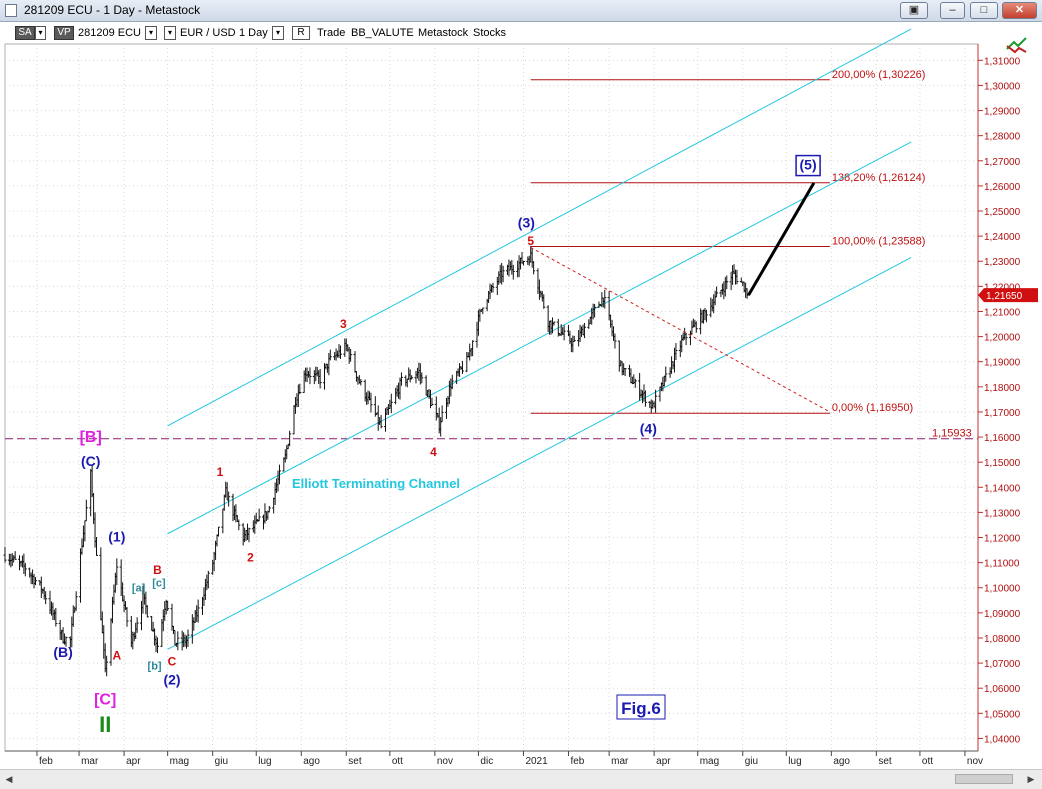  What do you see at coordinates (1002, 61) in the screenshot?
I see `y-tick-label: 1,31000` at bounding box center [1002, 61].